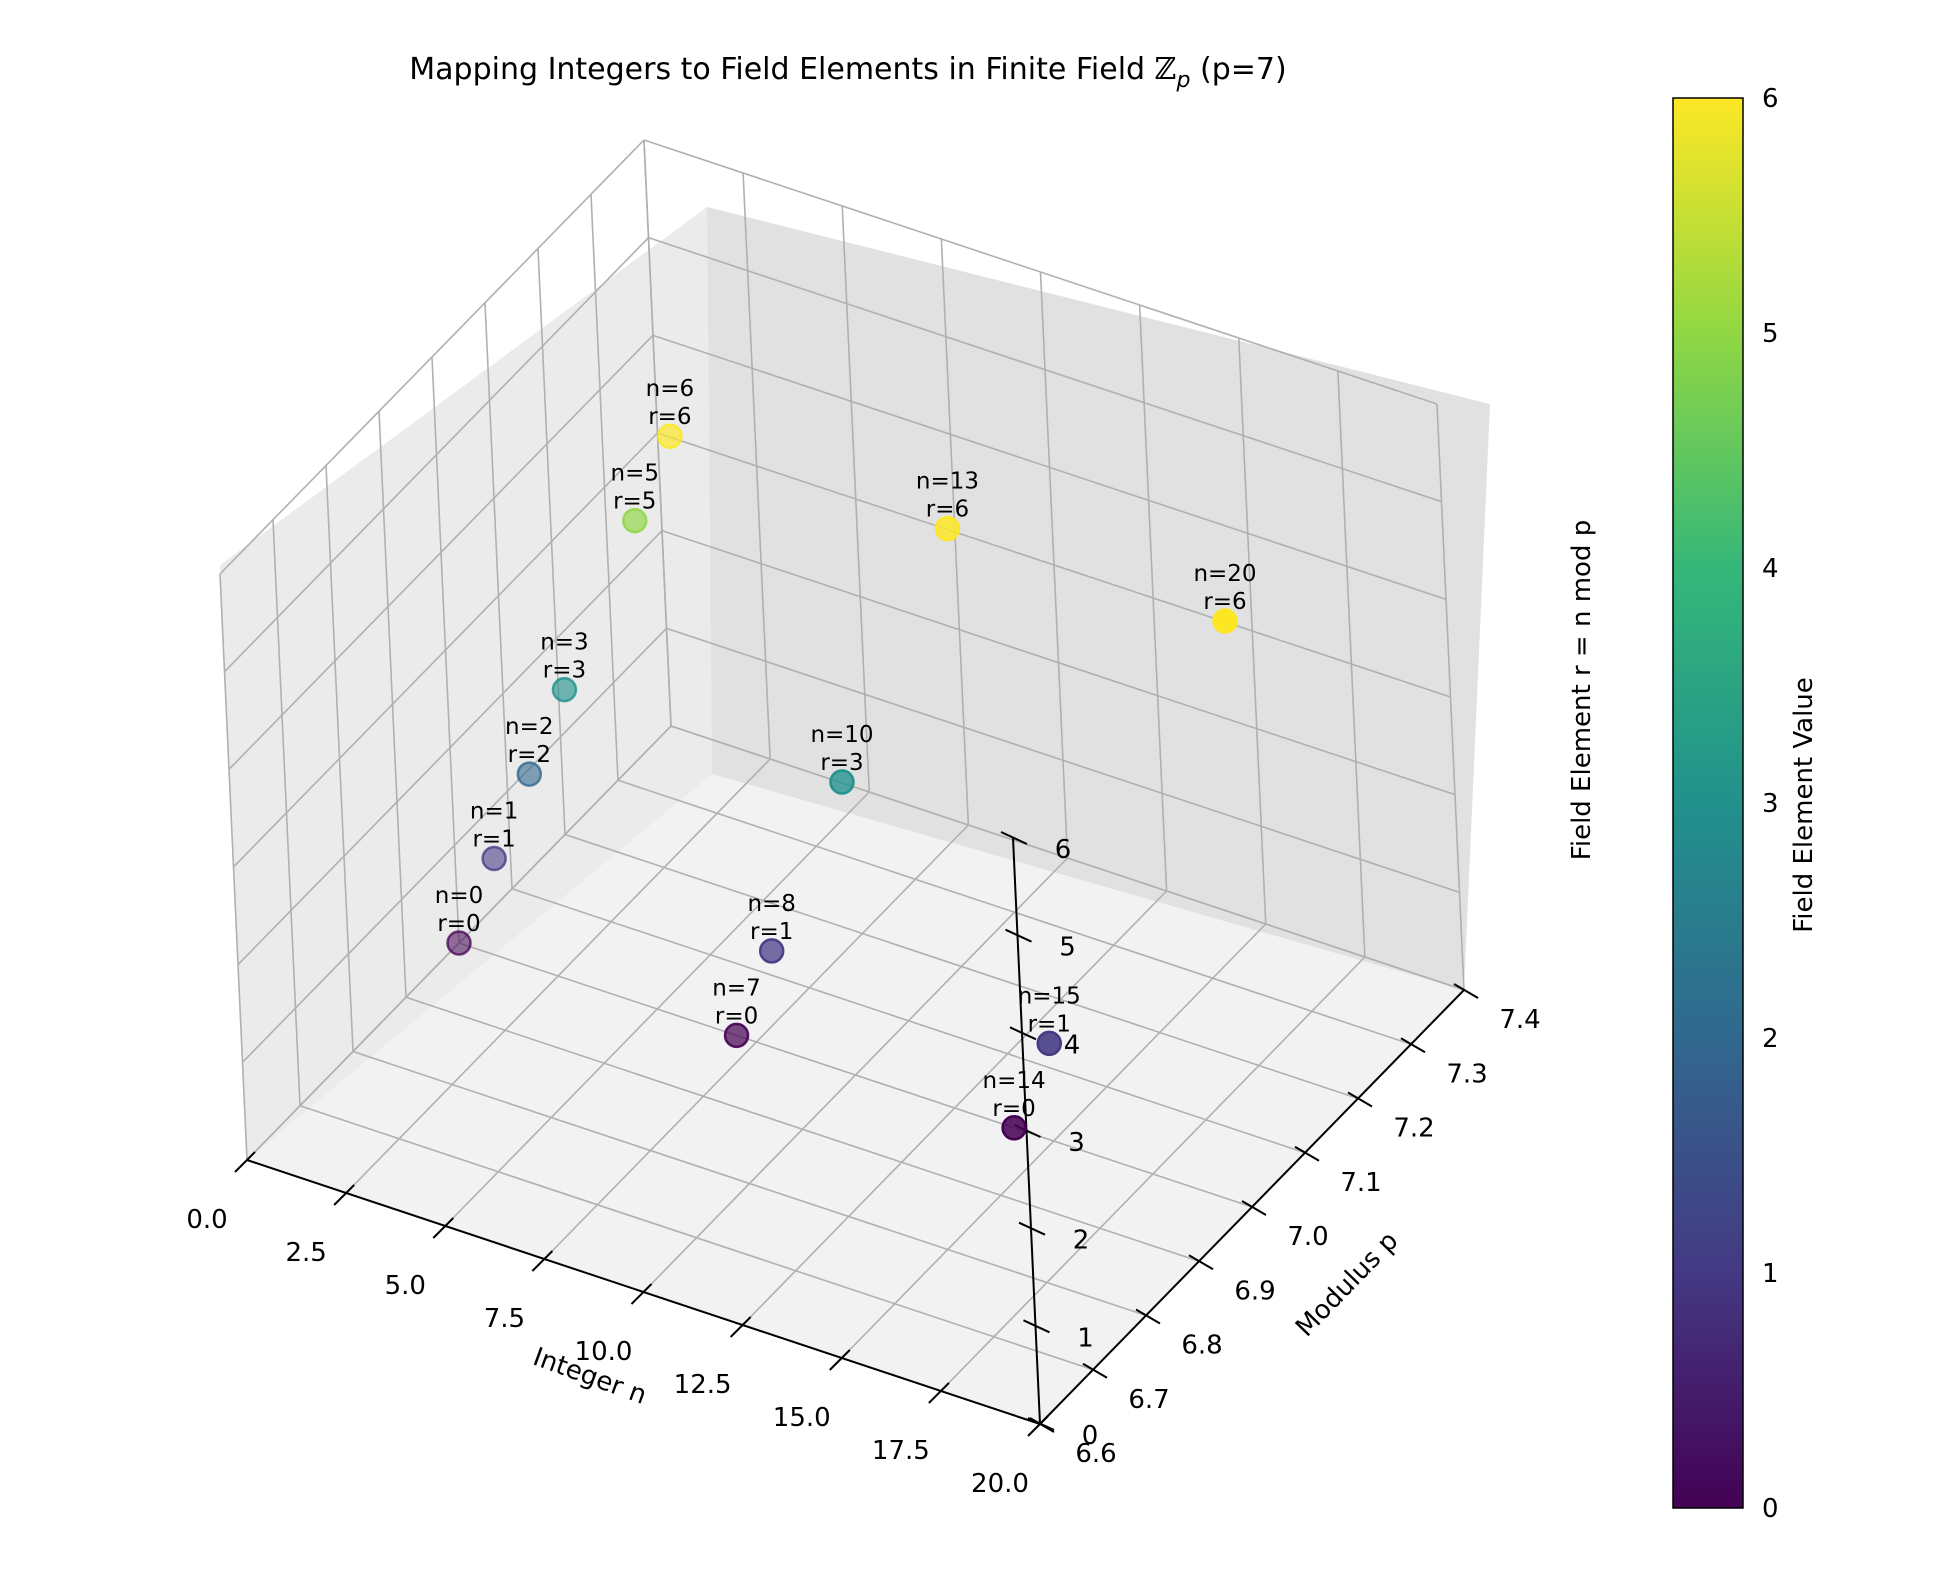 This screenshot has height=1576, width=1942. What do you see at coordinates (1063, 850) in the screenshot?
I see `z-tick-label: 6` at bounding box center [1063, 850].